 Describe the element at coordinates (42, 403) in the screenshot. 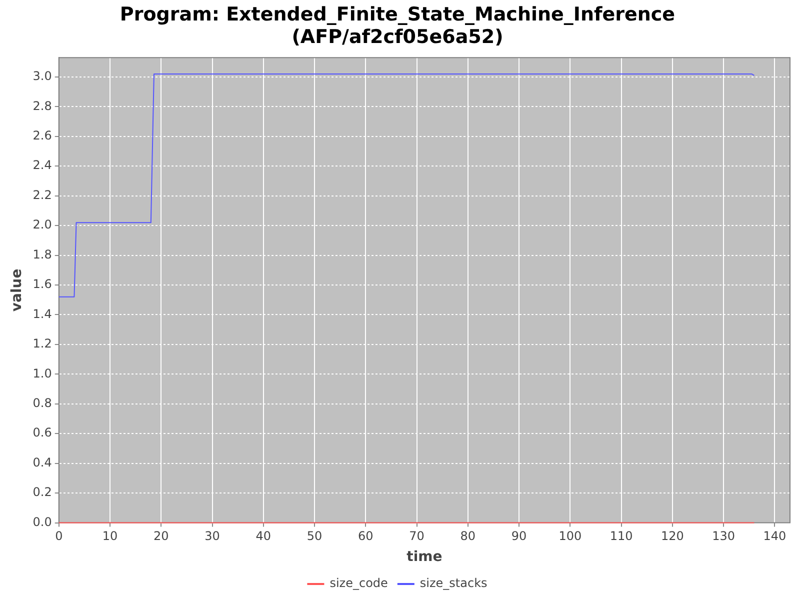

I see `y-tick-label: 0.8` at that location.